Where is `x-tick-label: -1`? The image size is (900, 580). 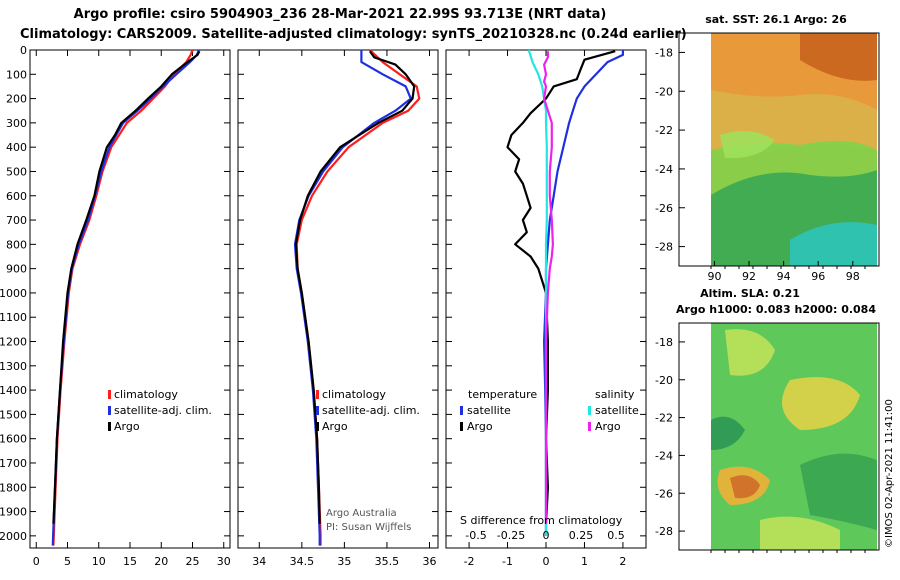 x-tick-label: -1 is located at coordinates (507, 561).